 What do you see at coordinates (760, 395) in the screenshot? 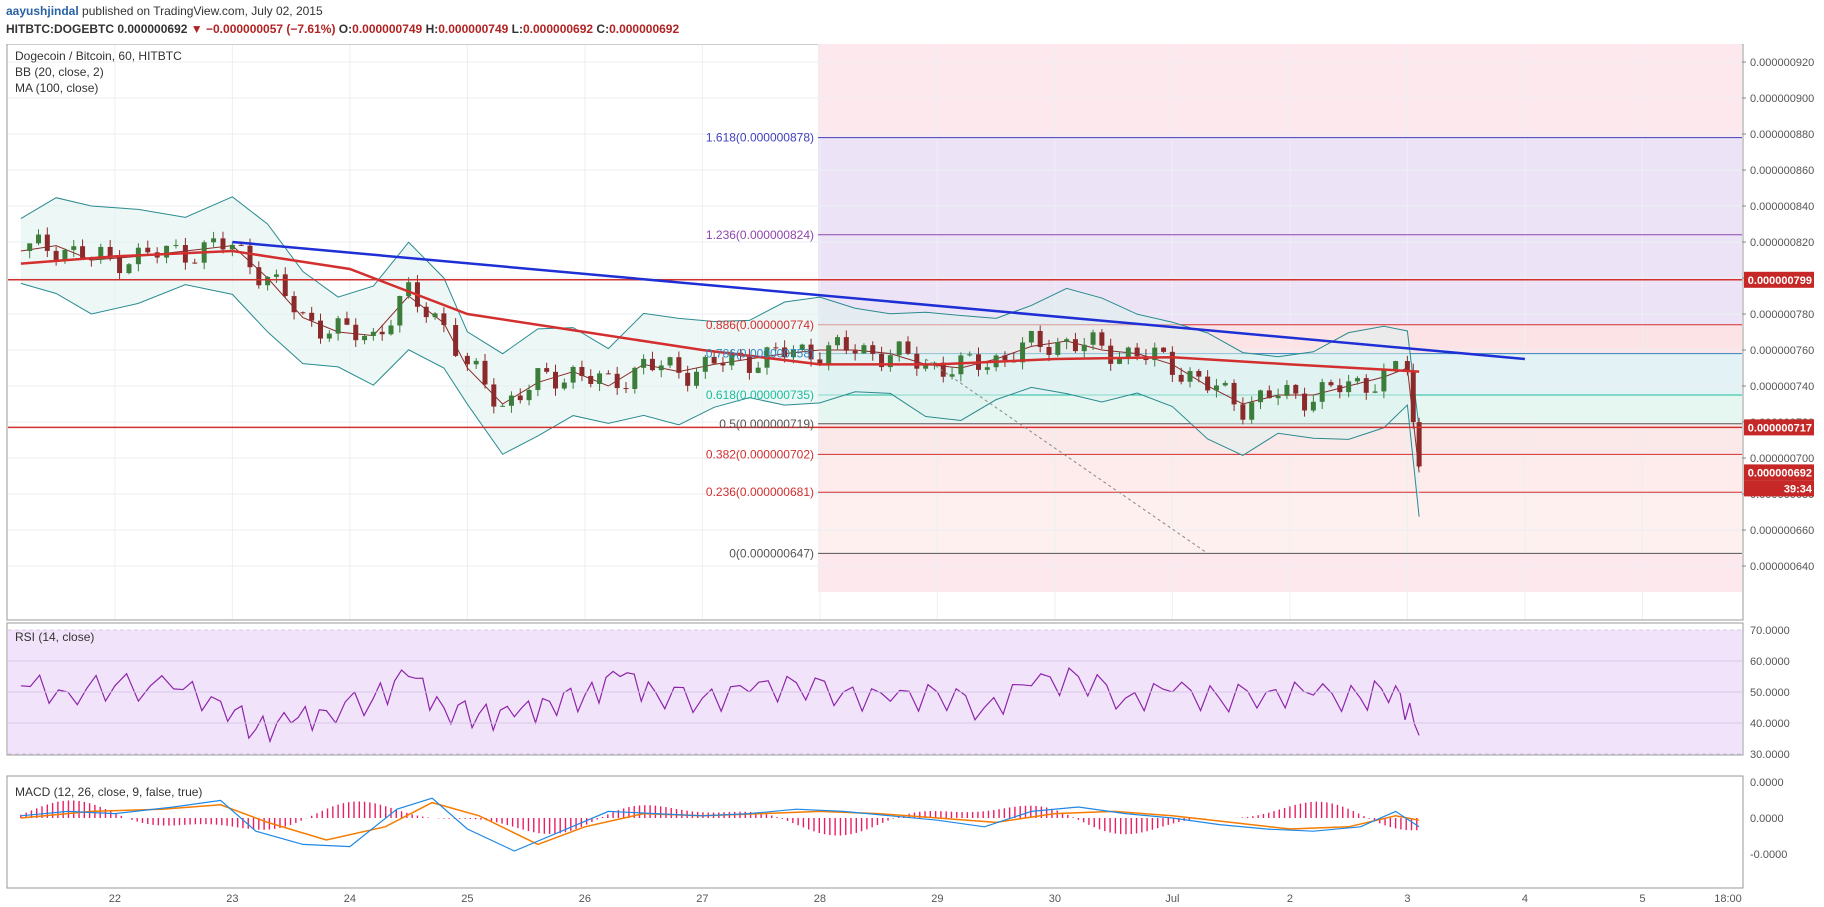
I see `fib-label-4: 0.618(0.000000735)` at bounding box center [760, 395].